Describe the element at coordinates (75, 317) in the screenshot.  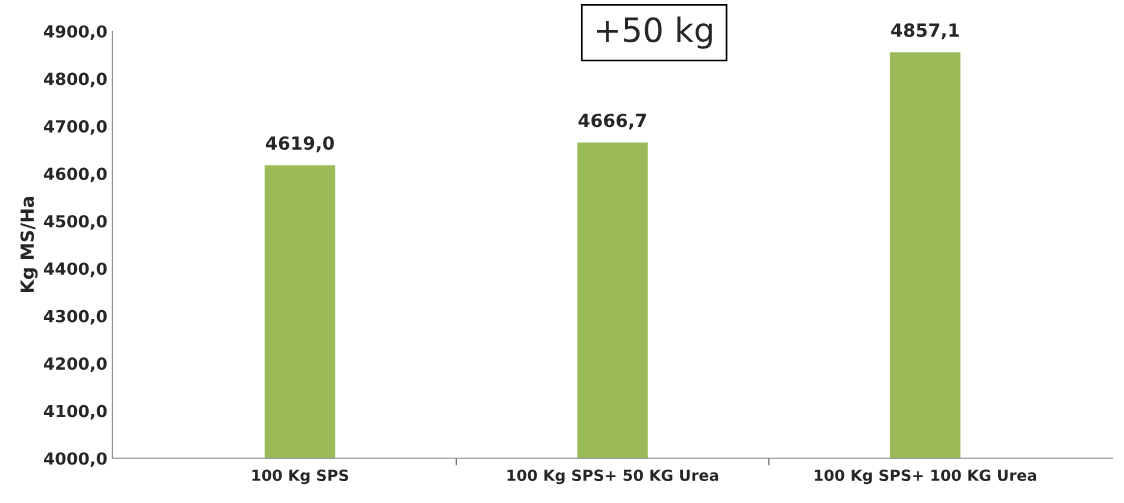
I see `y-tick-label: 4300,0` at that location.